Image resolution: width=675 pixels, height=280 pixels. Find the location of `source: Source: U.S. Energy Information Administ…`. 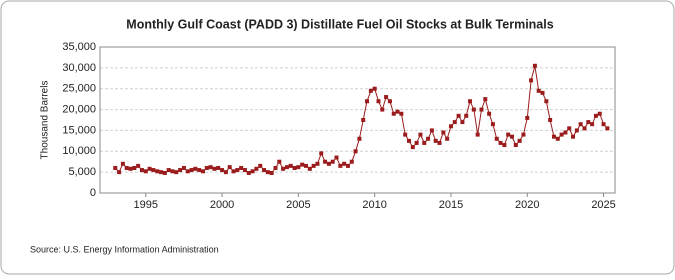

source: Source: U.S. Energy Information Administ… is located at coordinates (124, 249).